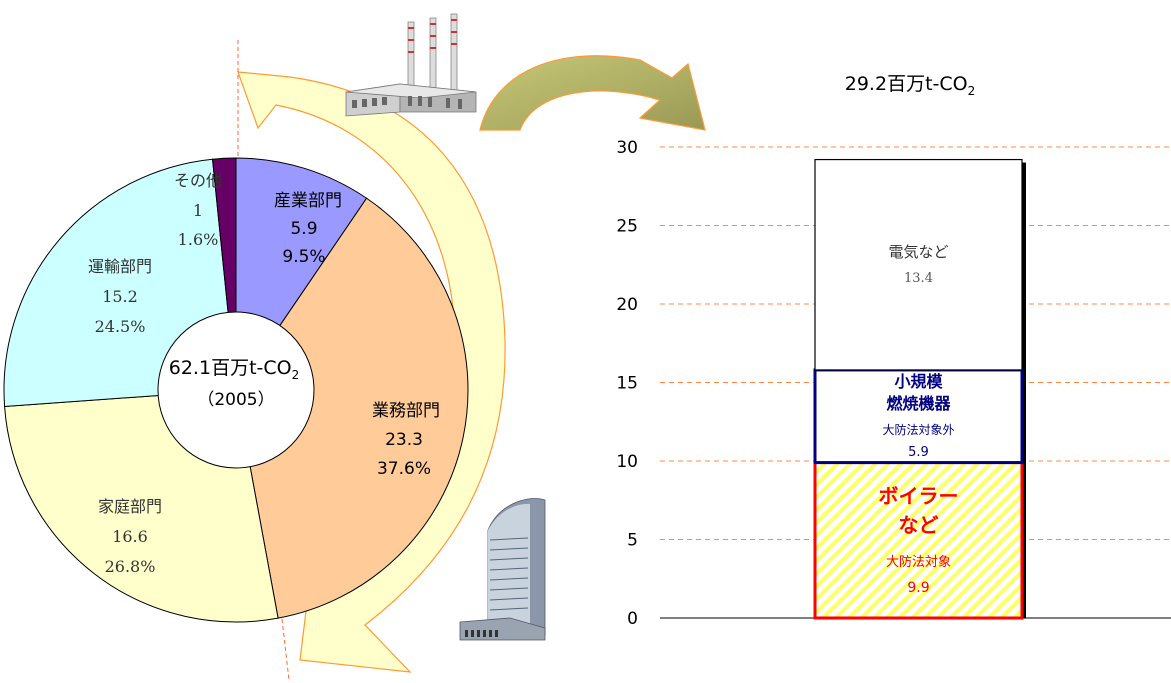  What do you see at coordinates (303, 229) in the screenshot?
I see `slice-value: 5.9` at bounding box center [303, 229].